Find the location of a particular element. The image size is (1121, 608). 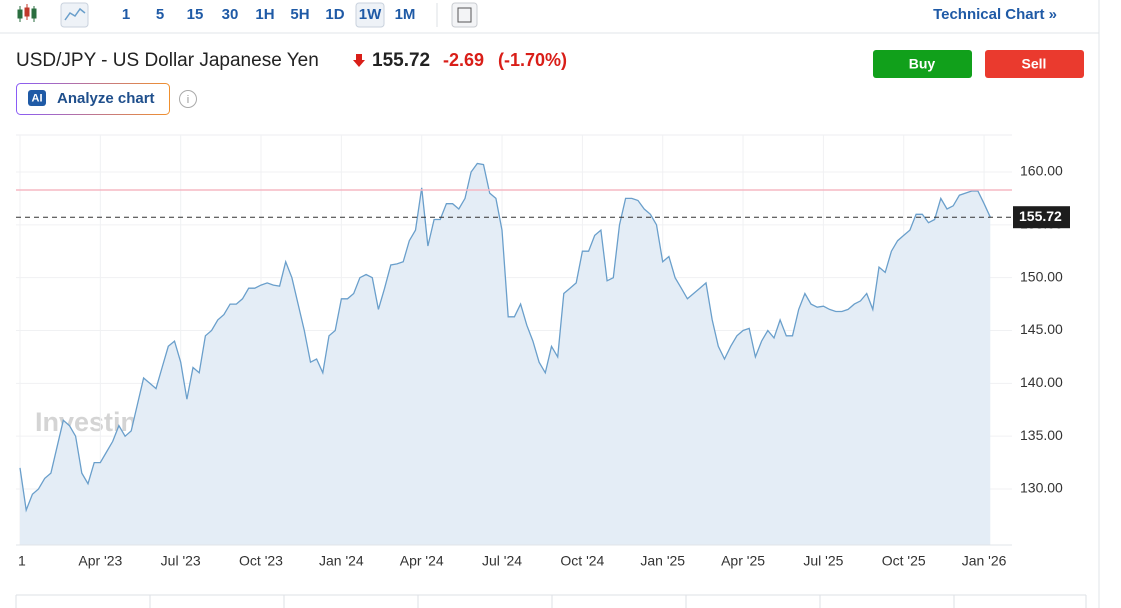

sell-label: Sell is located at coordinates (1034, 64).